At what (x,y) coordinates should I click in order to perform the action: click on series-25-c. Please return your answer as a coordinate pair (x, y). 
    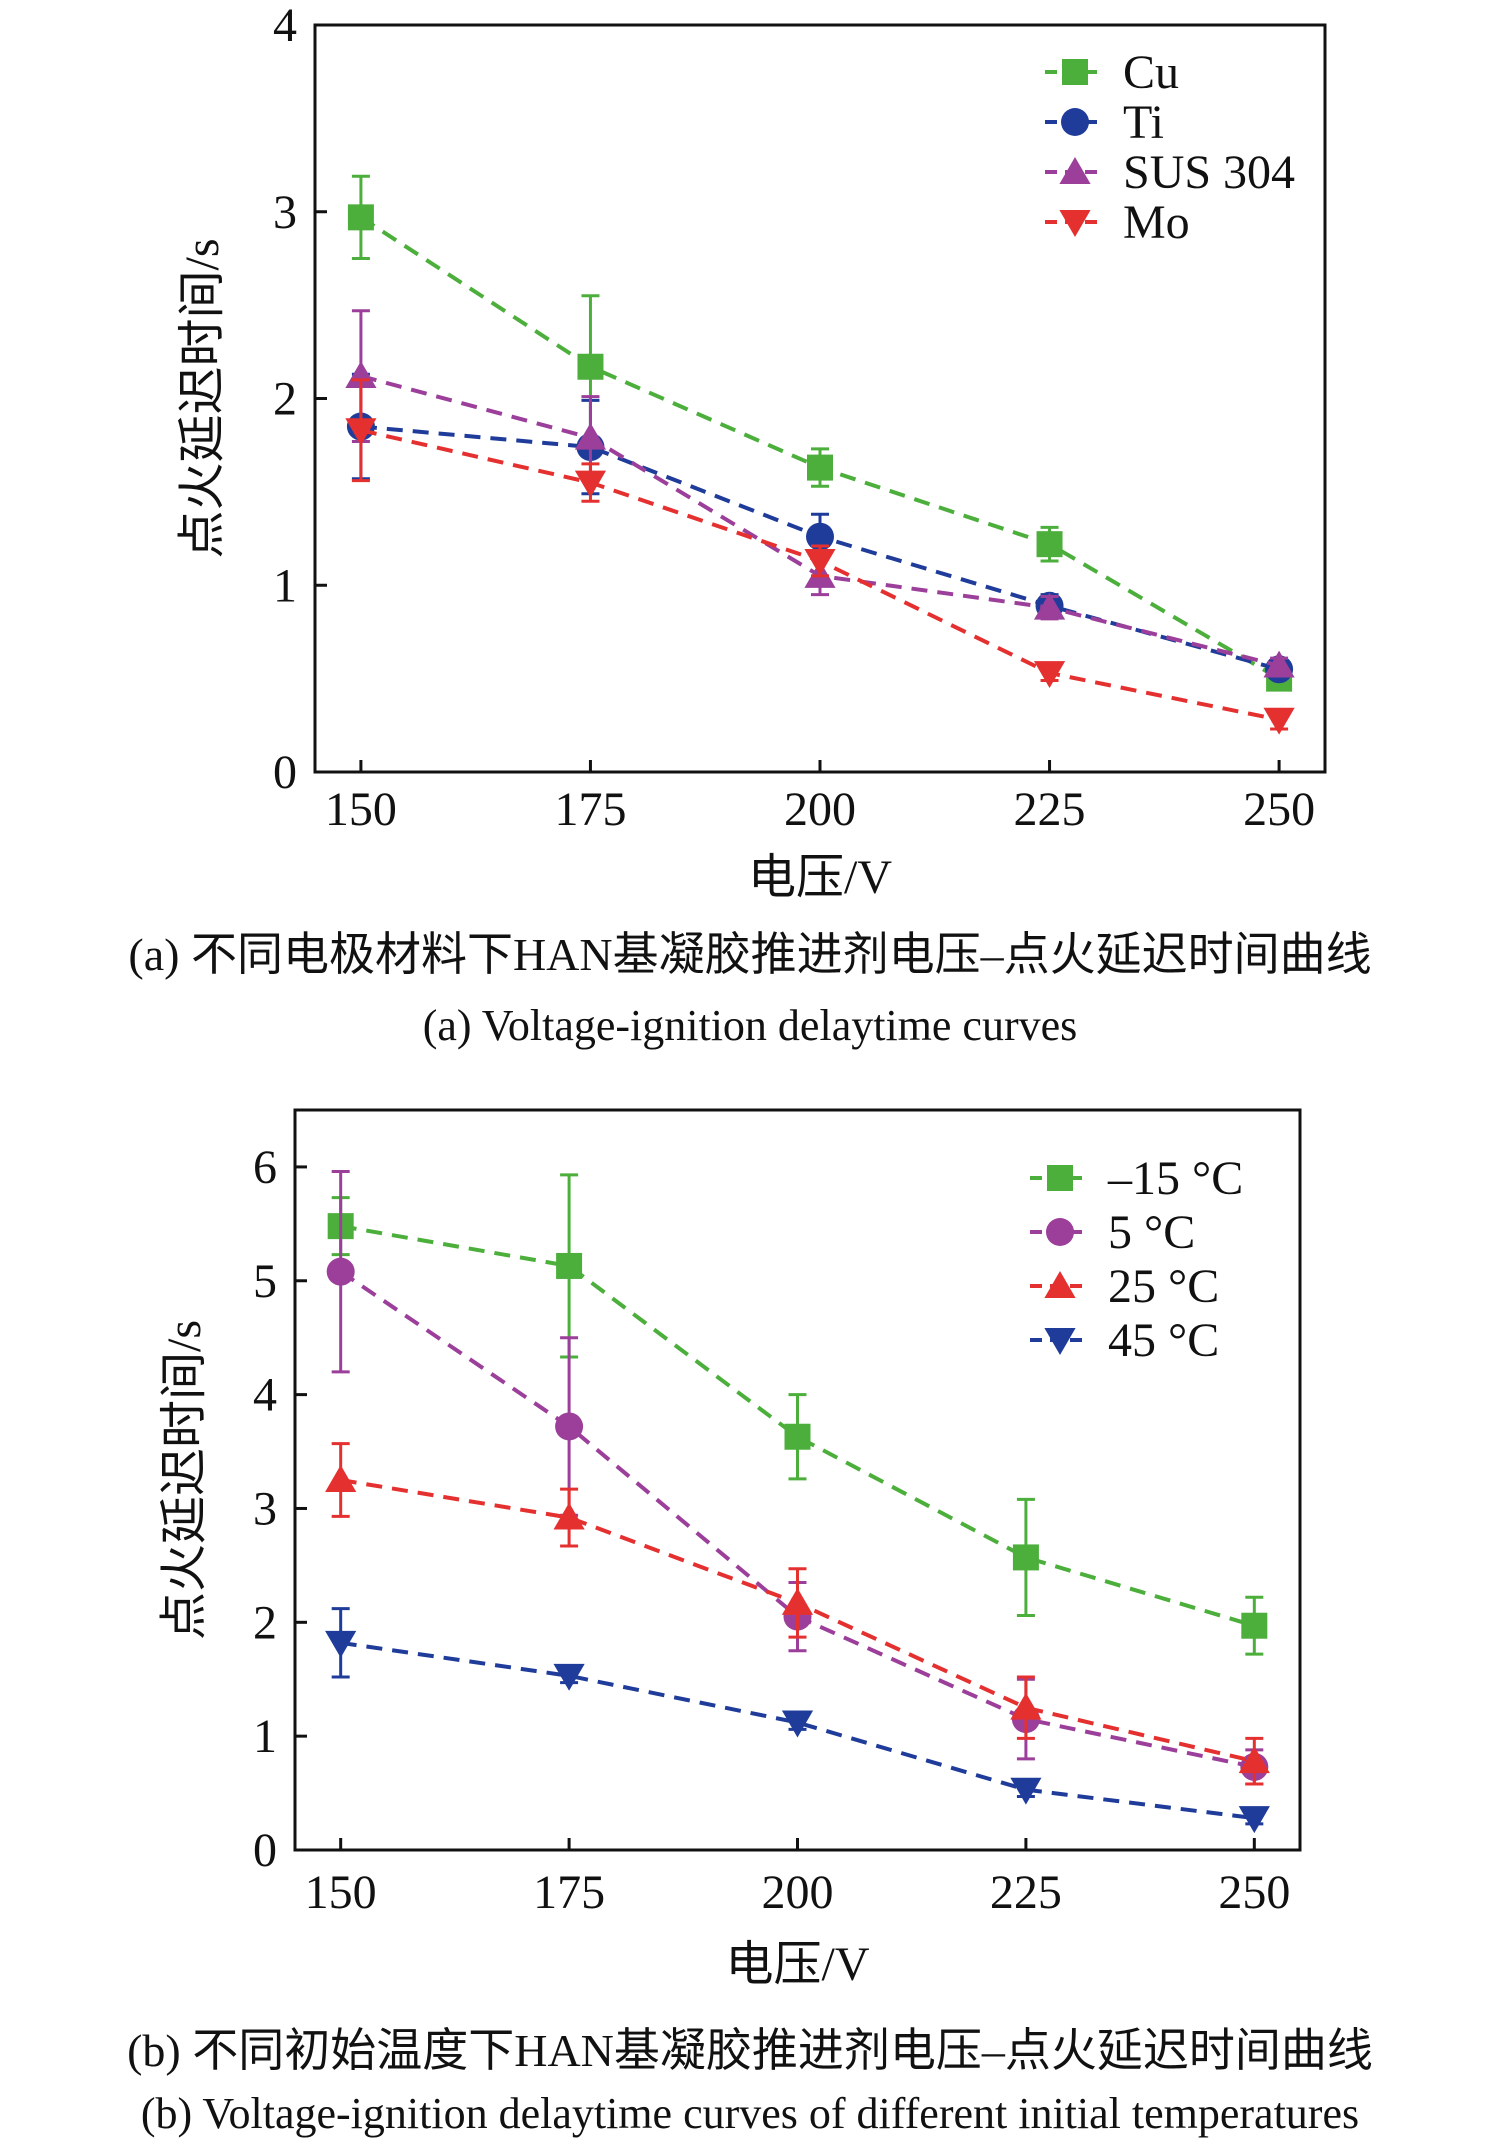
    Looking at the image, I should click on (797, 1614).